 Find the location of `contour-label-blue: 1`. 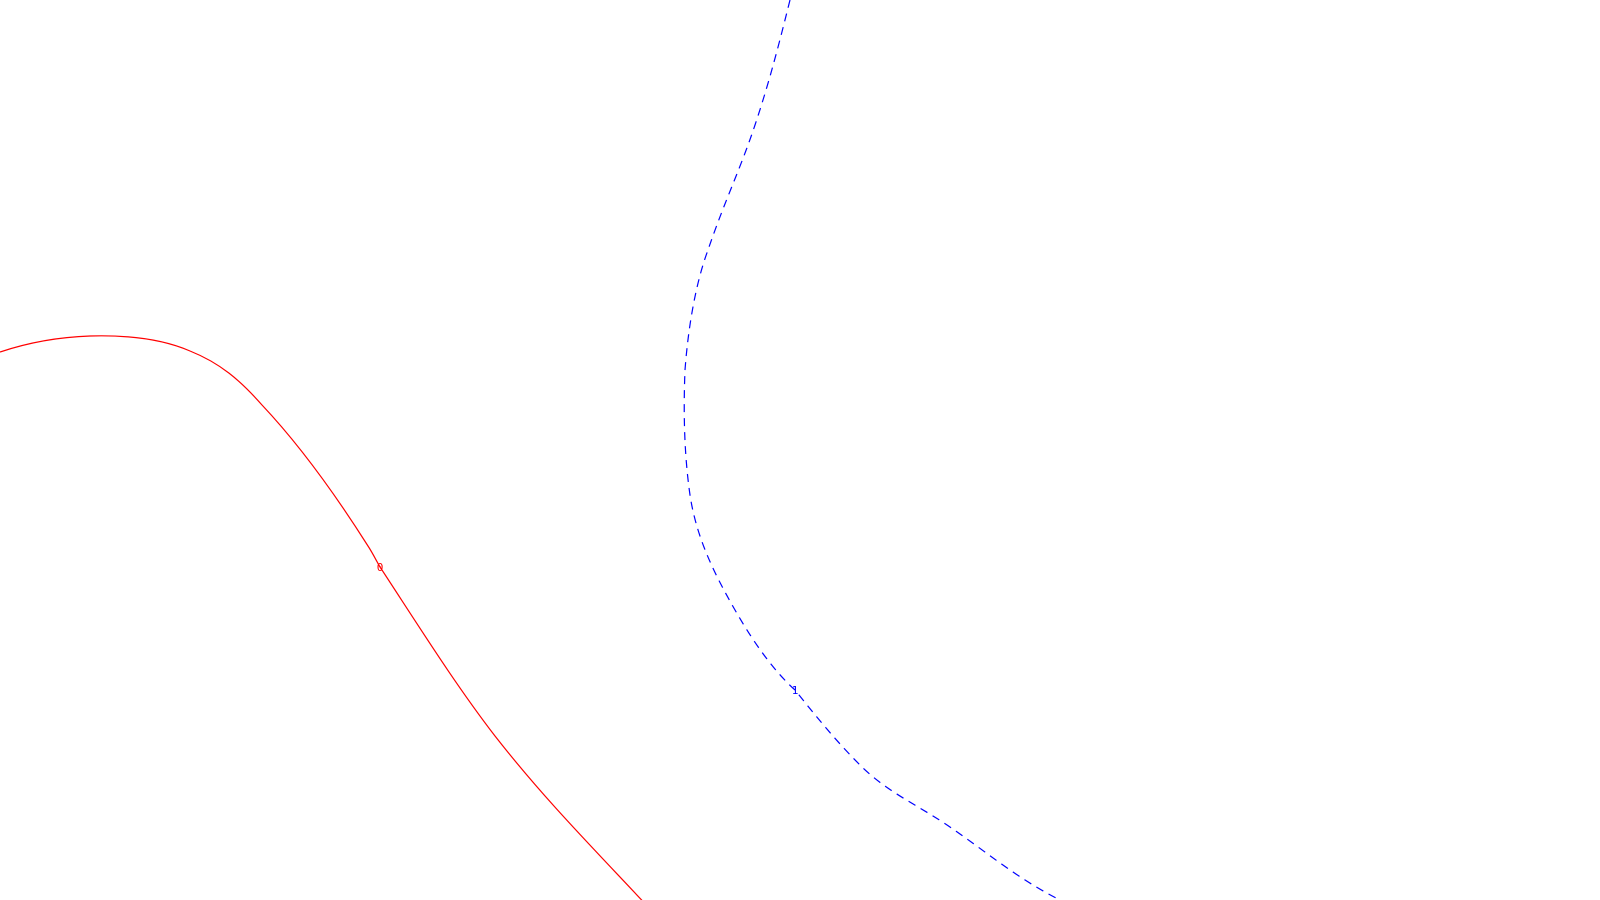

contour-label-blue: 1 is located at coordinates (795, 690).